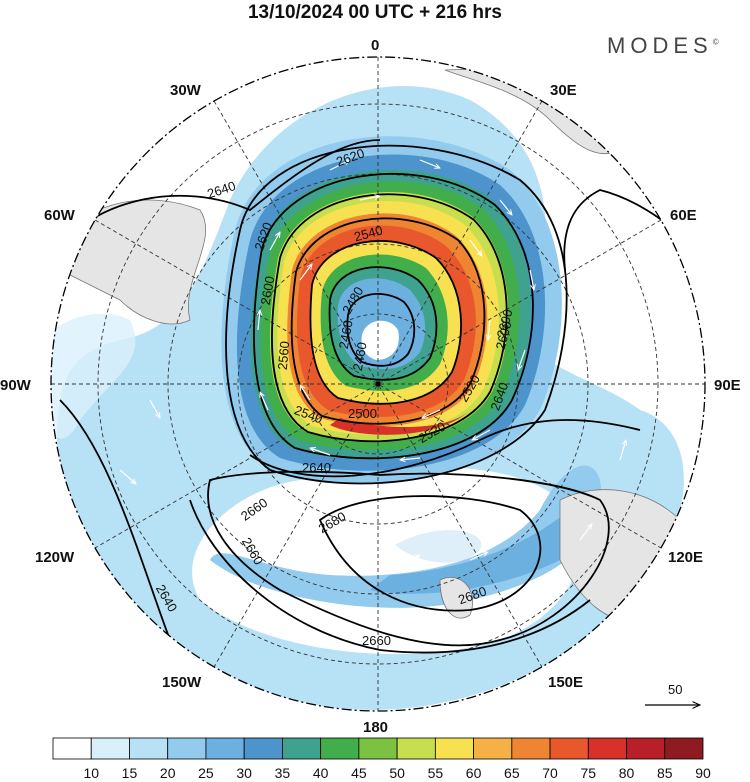  What do you see at coordinates (91, 773) in the screenshot?
I see `colorbar-label: 10` at bounding box center [91, 773].